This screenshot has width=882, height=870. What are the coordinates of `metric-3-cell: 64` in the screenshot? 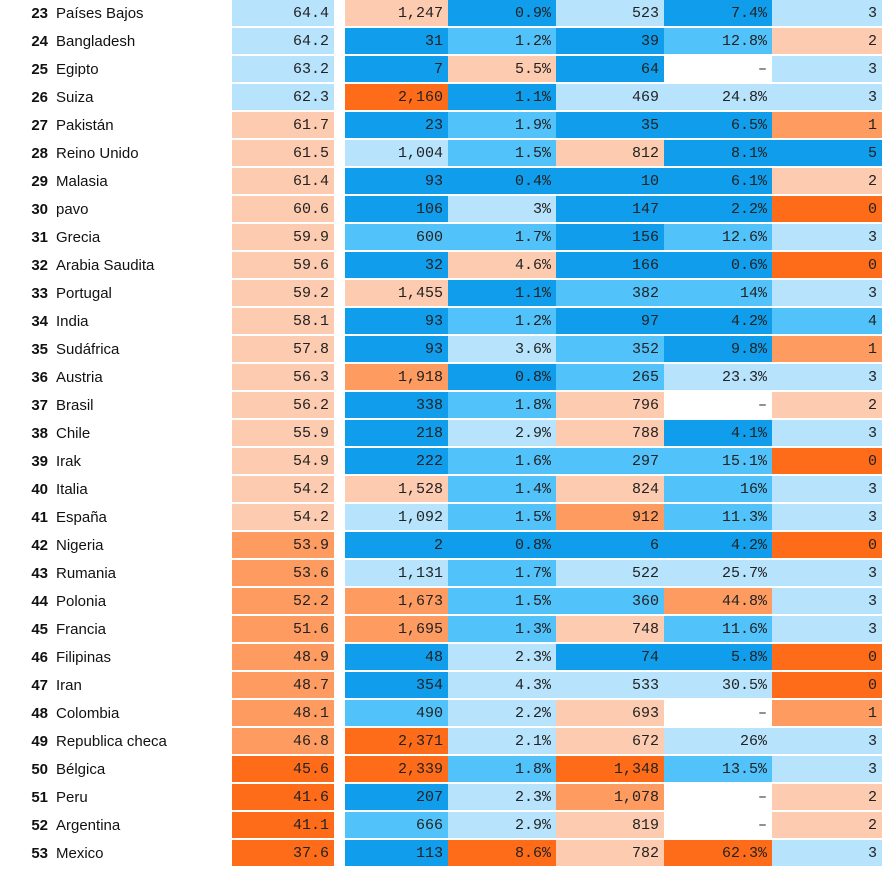 It's located at (610, 70).